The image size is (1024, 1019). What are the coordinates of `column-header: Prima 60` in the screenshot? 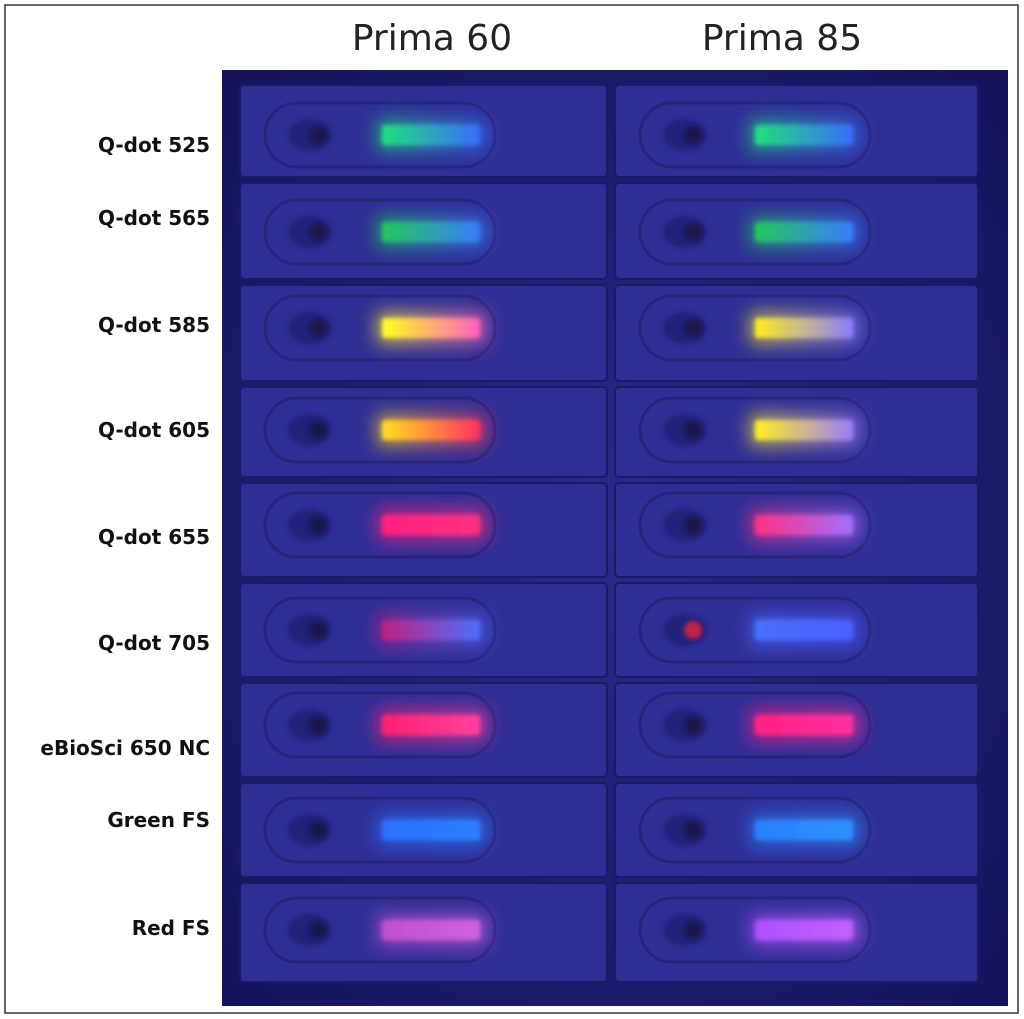 It's located at (432, 38).